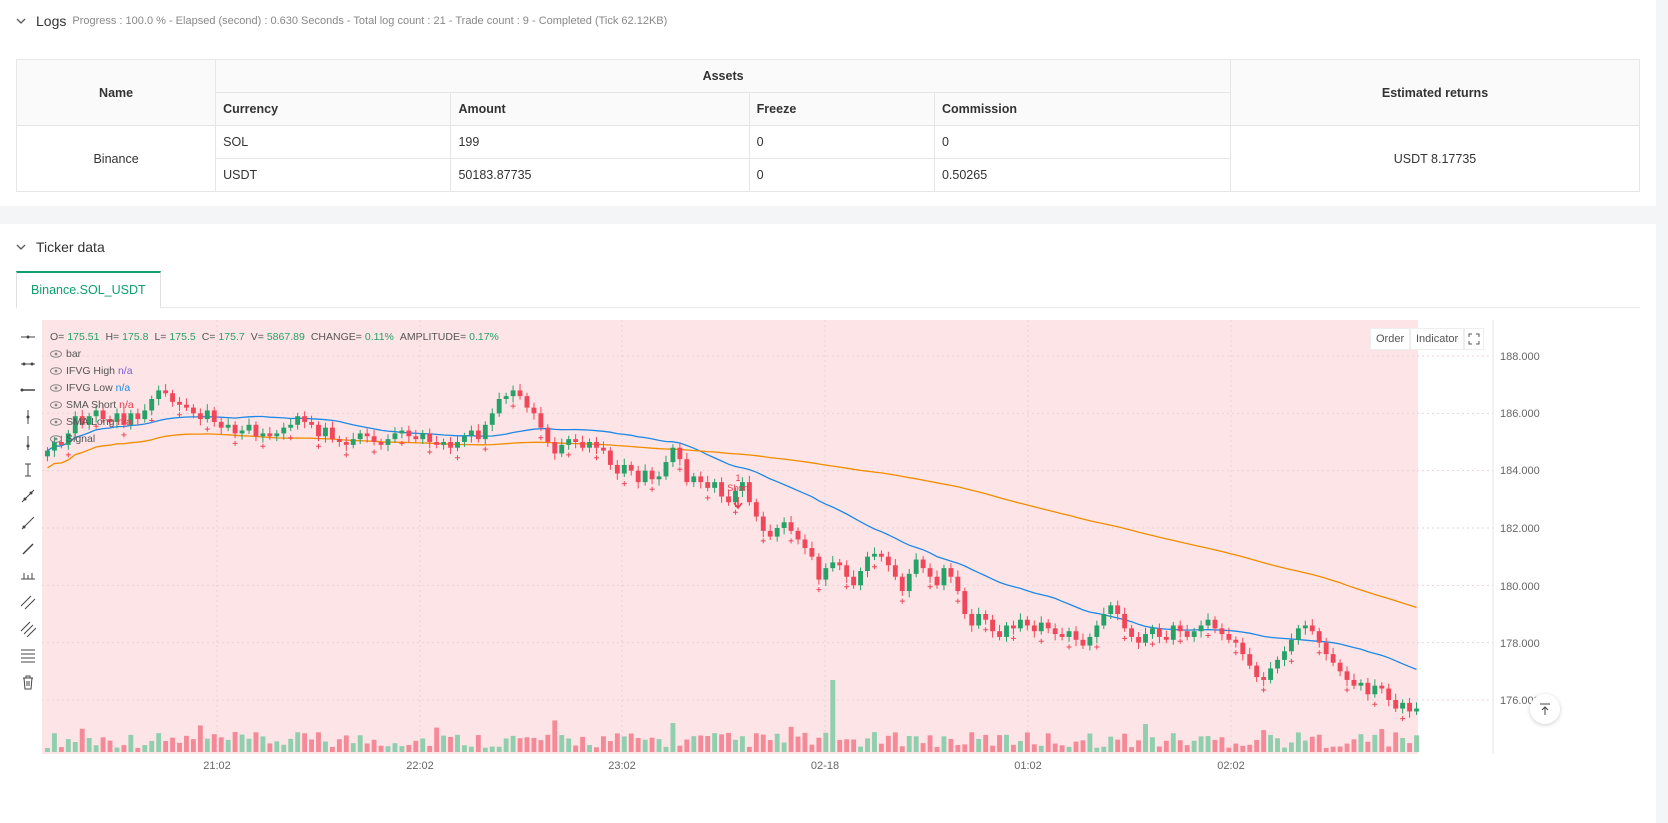 This screenshot has height=823, width=1668. Describe the element at coordinates (28, 523) in the screenshot. I see `ray-line-tool` at that location.